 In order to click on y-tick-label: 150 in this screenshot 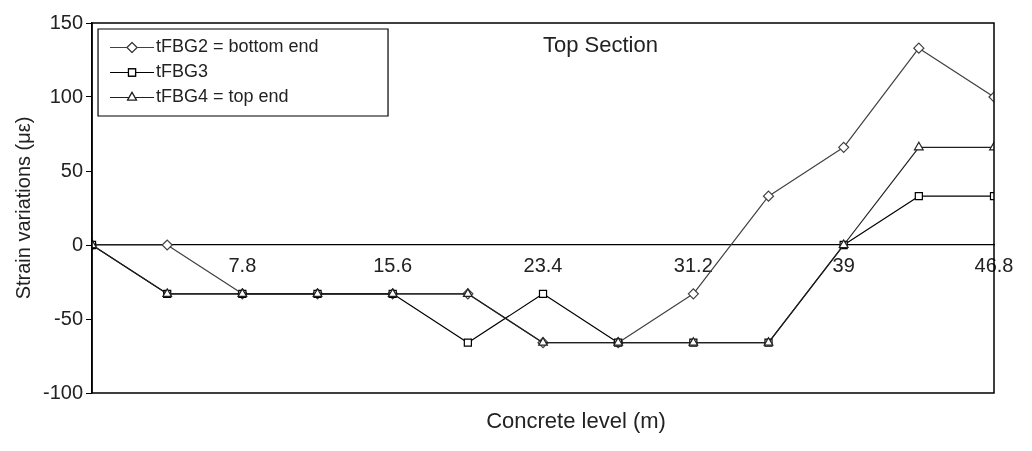, I will do `click(66, 21)`.